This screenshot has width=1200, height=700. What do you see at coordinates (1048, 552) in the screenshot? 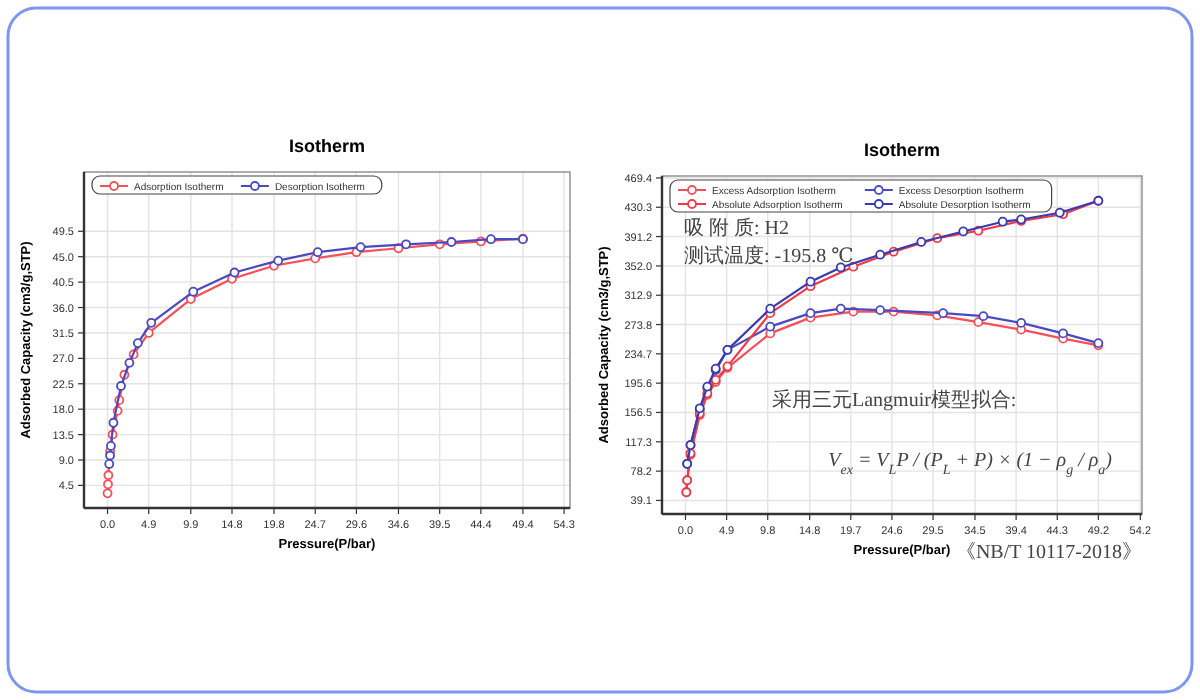
I see `text: 《NB/T 10117-2018》` at bounding box center [1048, 552].